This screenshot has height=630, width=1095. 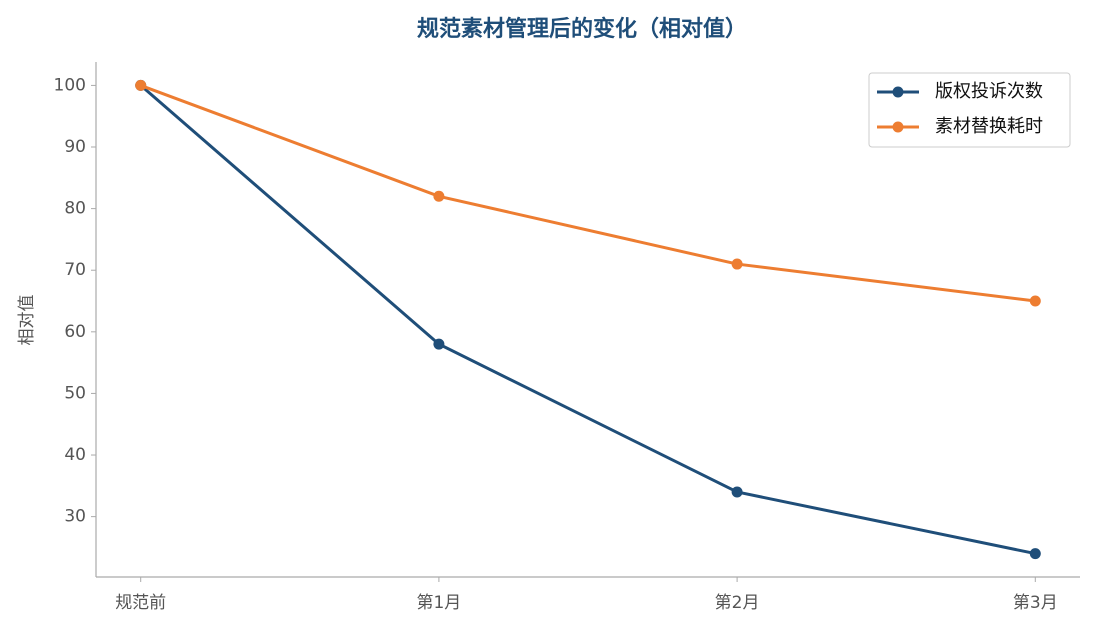 What do you see at coordinates (140, 603) in the screenshot?
I see `x-tick-label: 规范前` at bounding box center [140, 603].